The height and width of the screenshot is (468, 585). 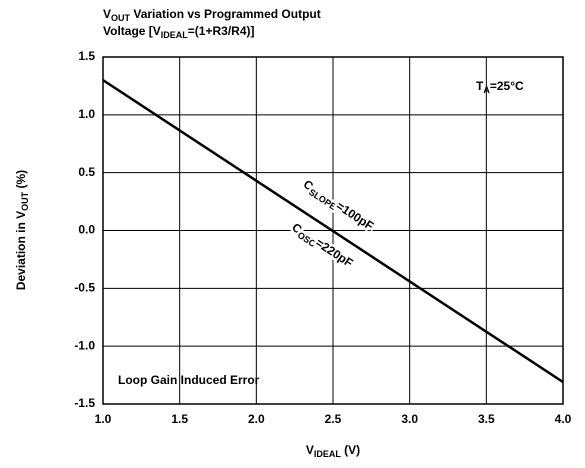 I want to click on chart-title-part: Variation vs Programmed Output, so click(x=225, y=14).